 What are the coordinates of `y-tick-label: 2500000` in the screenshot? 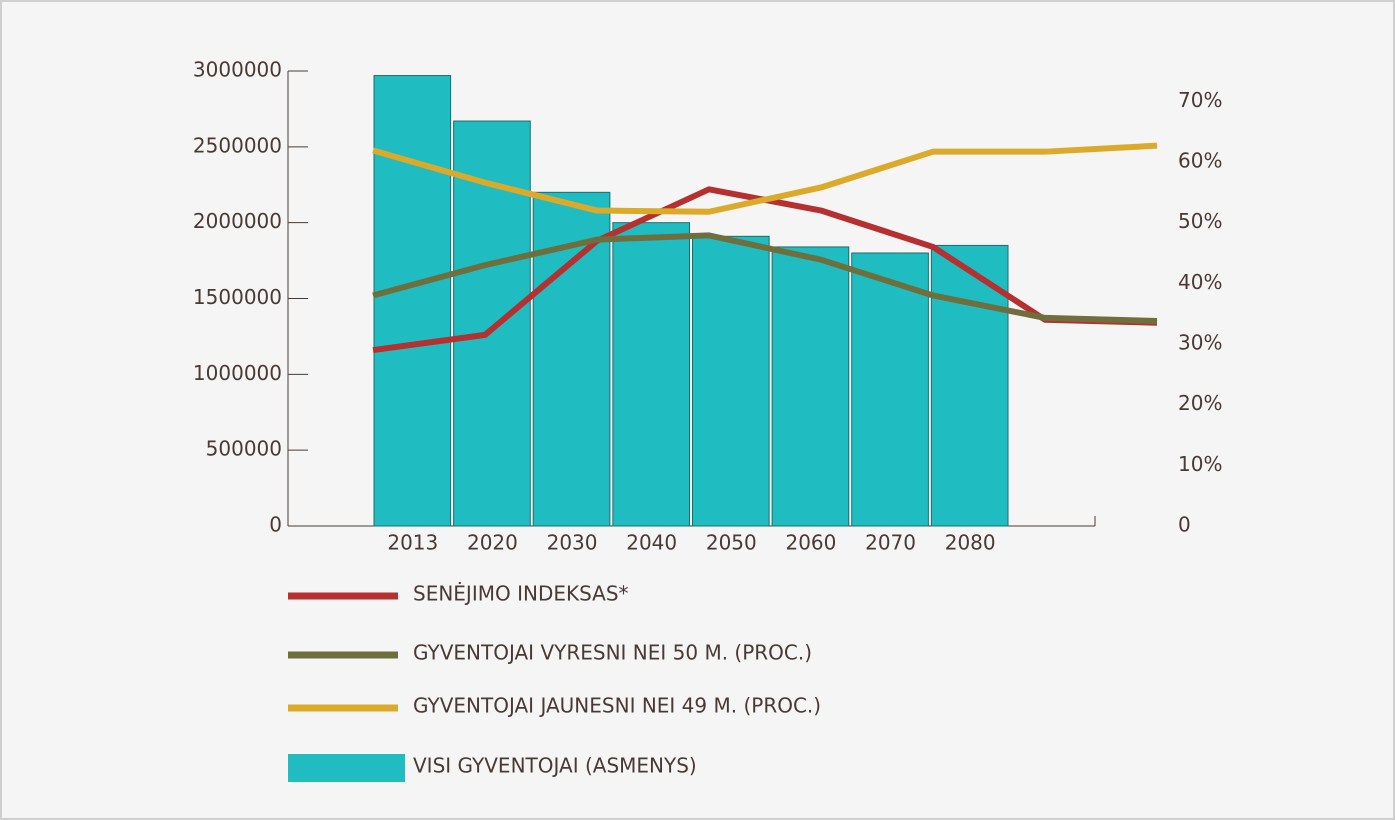 It's located at (237, 145).